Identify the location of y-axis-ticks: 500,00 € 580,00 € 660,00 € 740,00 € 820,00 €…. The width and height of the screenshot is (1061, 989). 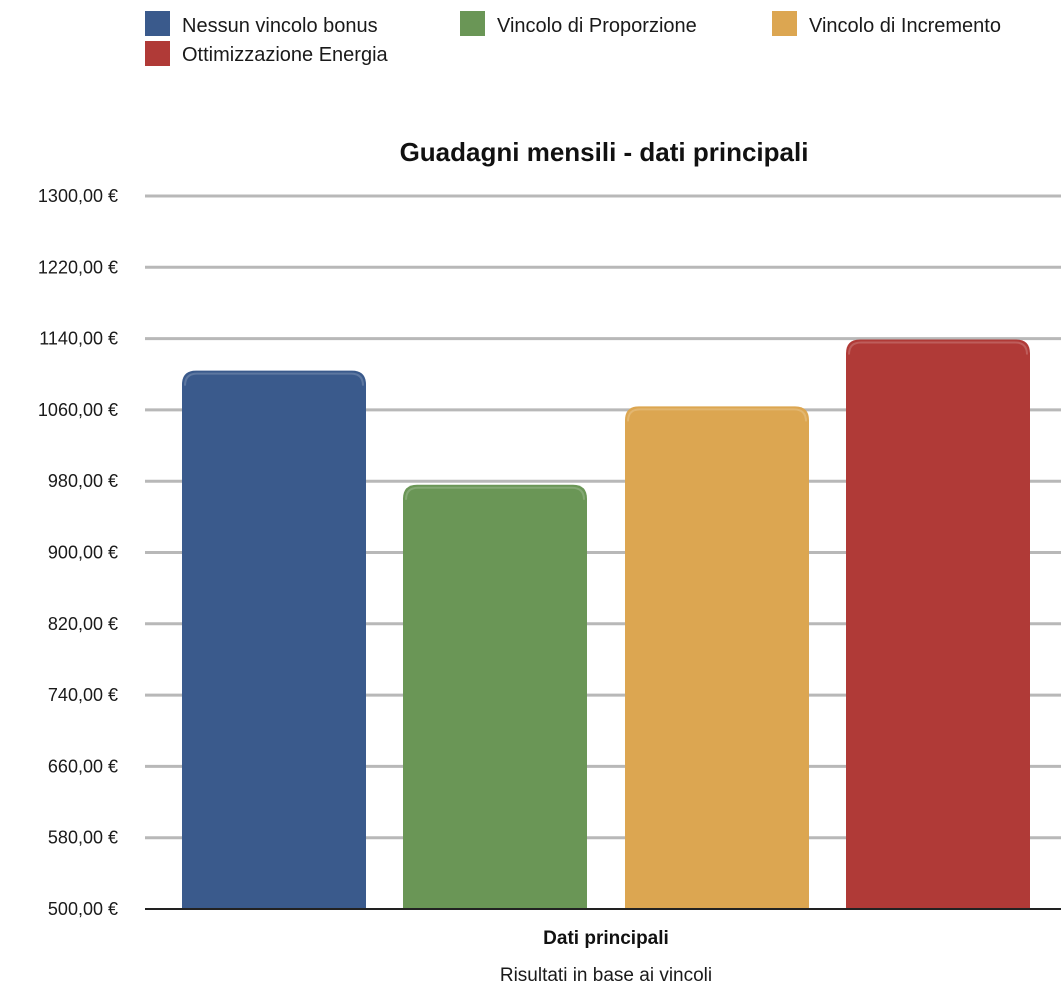
(78, 552).